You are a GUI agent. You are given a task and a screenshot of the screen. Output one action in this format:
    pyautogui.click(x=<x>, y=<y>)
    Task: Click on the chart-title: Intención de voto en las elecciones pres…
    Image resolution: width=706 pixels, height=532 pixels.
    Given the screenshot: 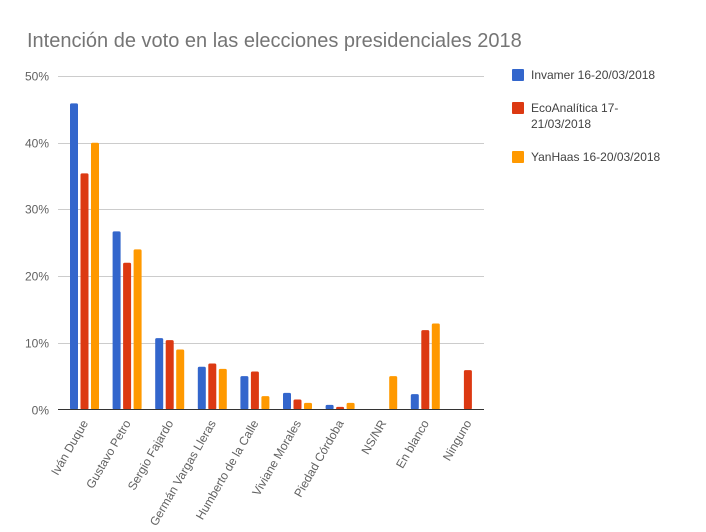 What is the action you would take?
    pyautogui.click(x=274, y=41)
    